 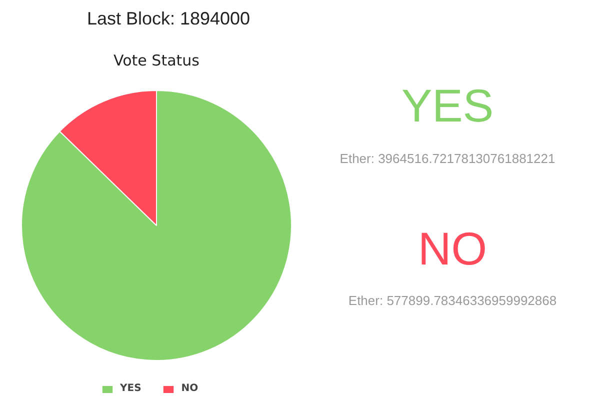 What do you see at coordinates (131, 388) in the screenshot?
I see `legend-label: YES` at bounding box center [131, 388].